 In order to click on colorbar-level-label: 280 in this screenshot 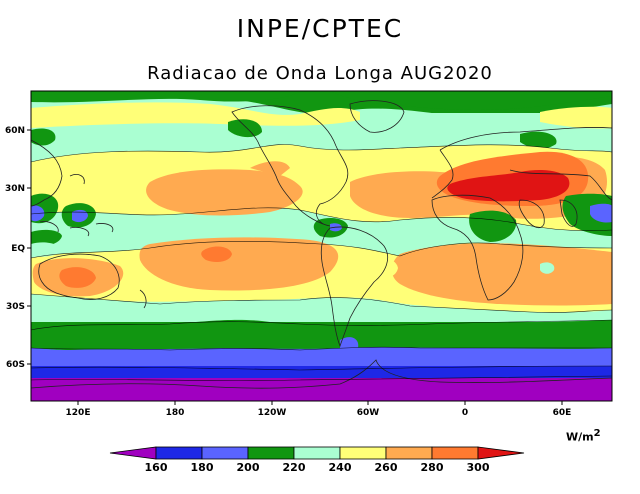, I will do `click(432, 467)`.